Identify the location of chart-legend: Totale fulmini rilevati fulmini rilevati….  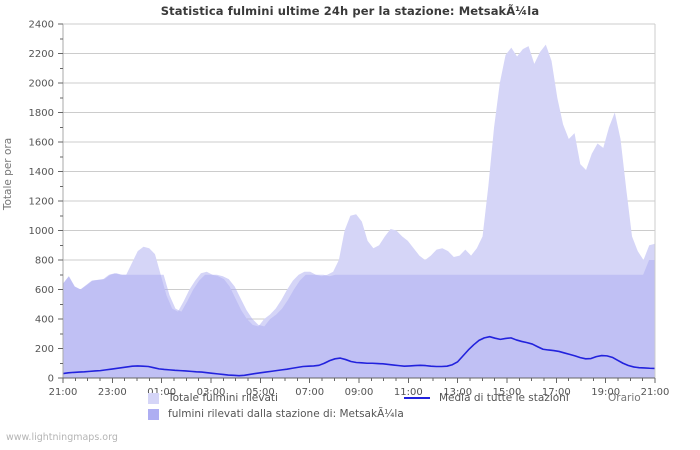
(350, 408).